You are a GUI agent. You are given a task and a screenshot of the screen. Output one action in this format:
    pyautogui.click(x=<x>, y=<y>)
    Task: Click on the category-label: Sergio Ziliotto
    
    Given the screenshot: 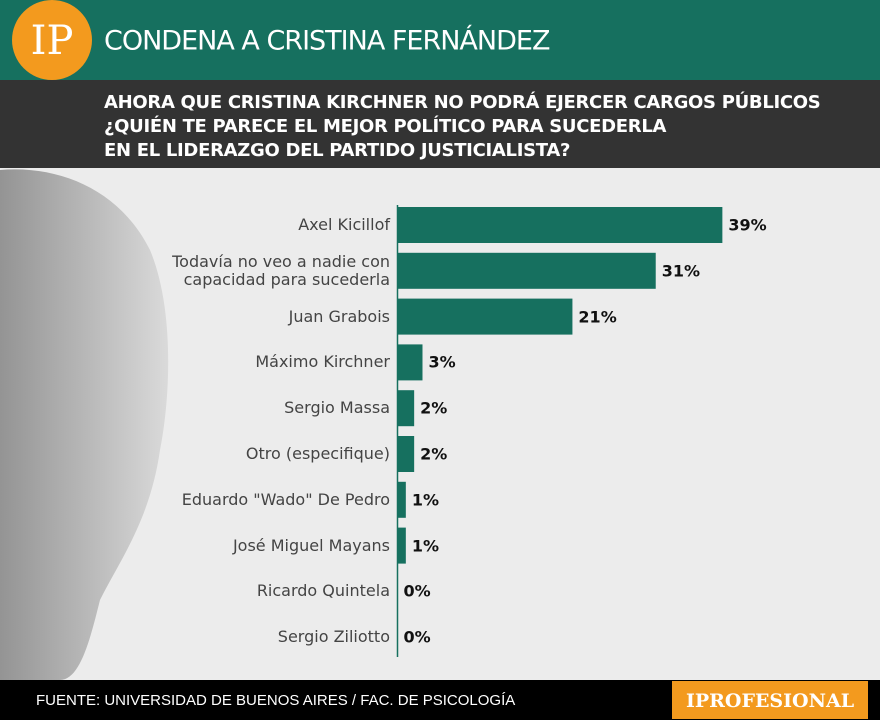 What is the action you would take?
    pyautogui.click(x=333, y=637)
    